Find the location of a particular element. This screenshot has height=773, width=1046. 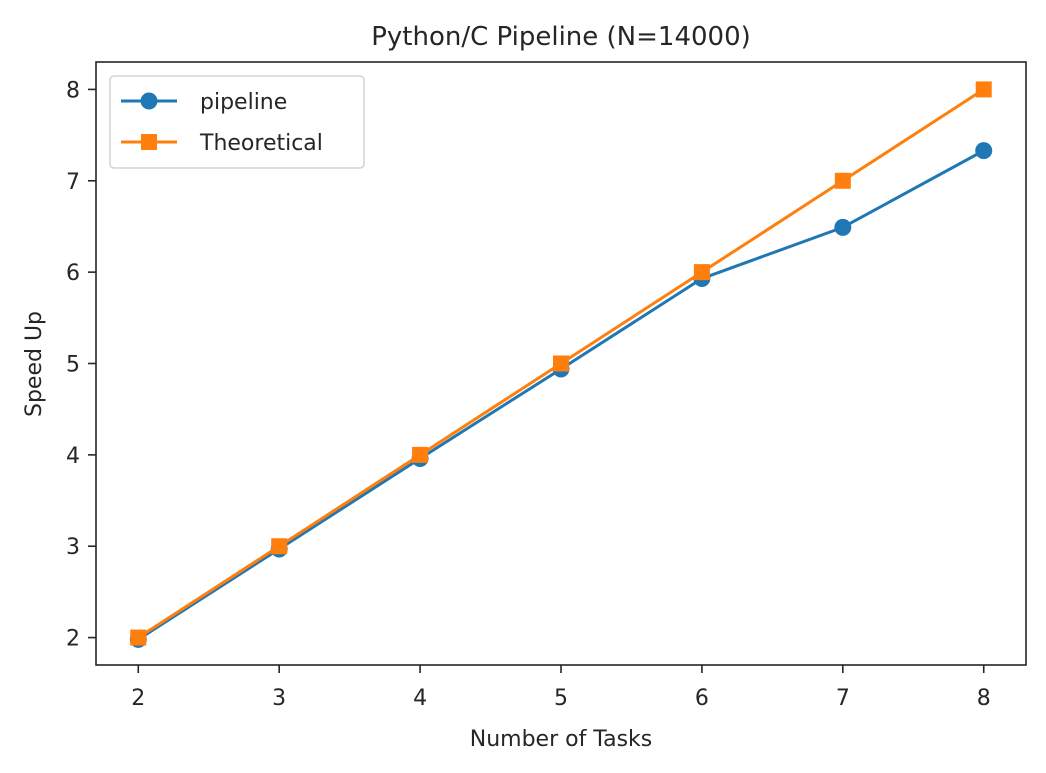

x-axis: 2 3 4 5 6 7 8 is located at coordinates (561, 688).